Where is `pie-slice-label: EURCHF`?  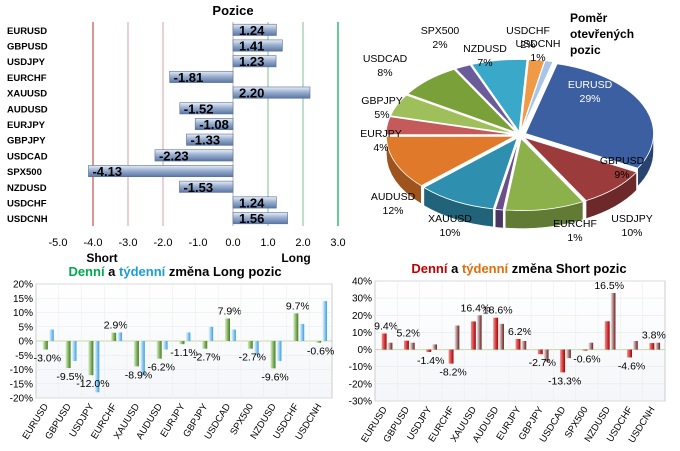 pie-slice-label: EURCHF is located at coordinates (575, 224).